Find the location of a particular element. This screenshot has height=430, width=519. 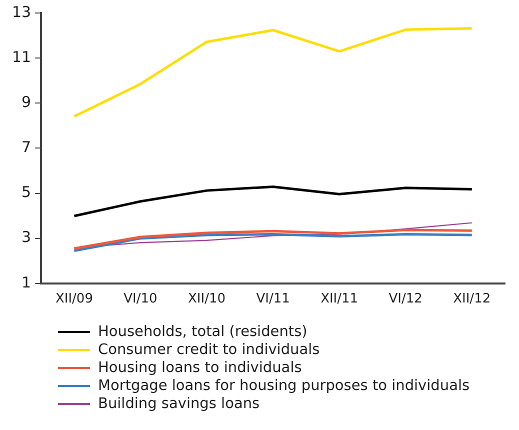

x-tick-label: XII/09 is located at coordinates (74, 299).